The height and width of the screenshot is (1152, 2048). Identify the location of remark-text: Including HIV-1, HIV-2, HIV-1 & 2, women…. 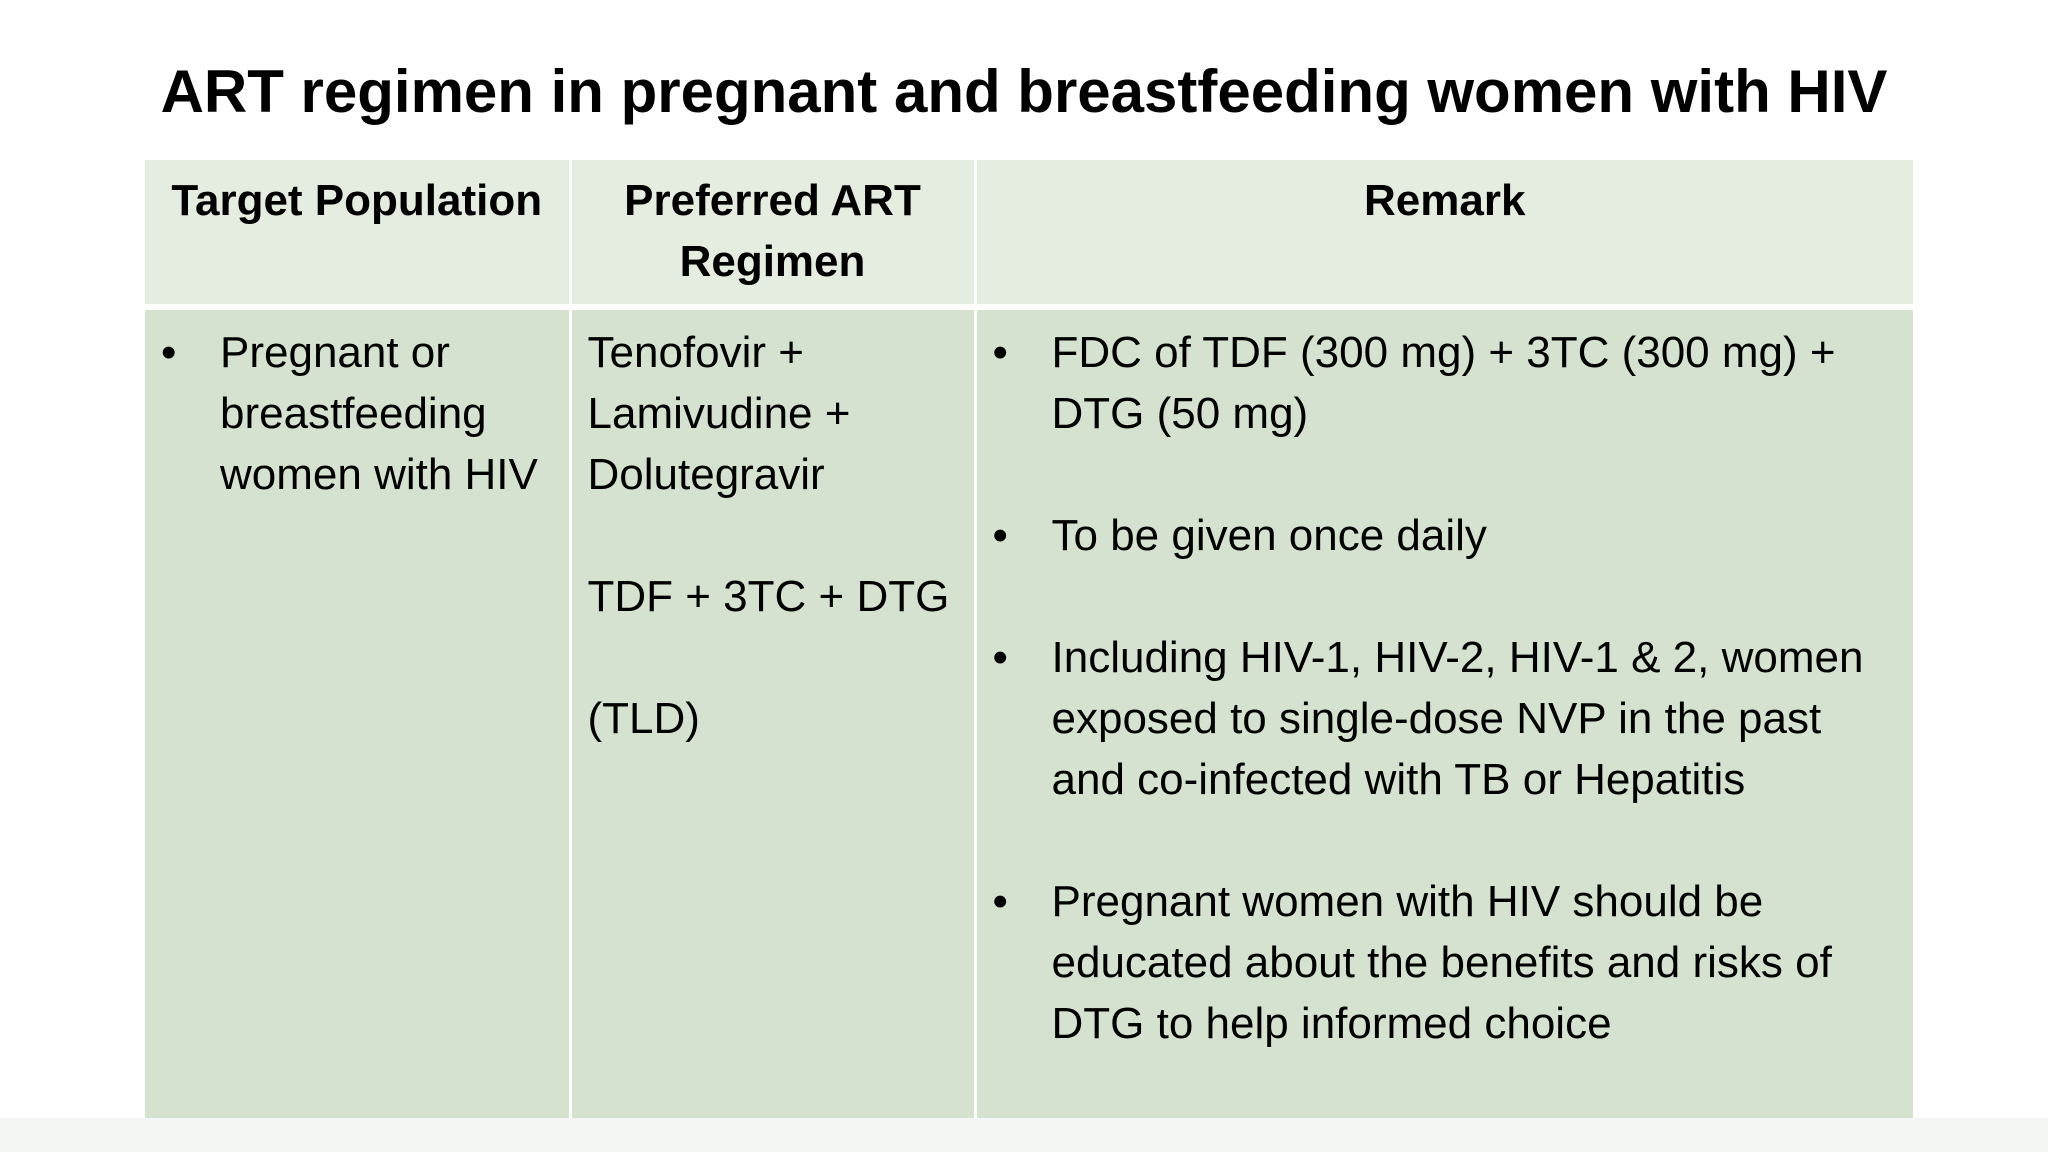
(1457, 718).